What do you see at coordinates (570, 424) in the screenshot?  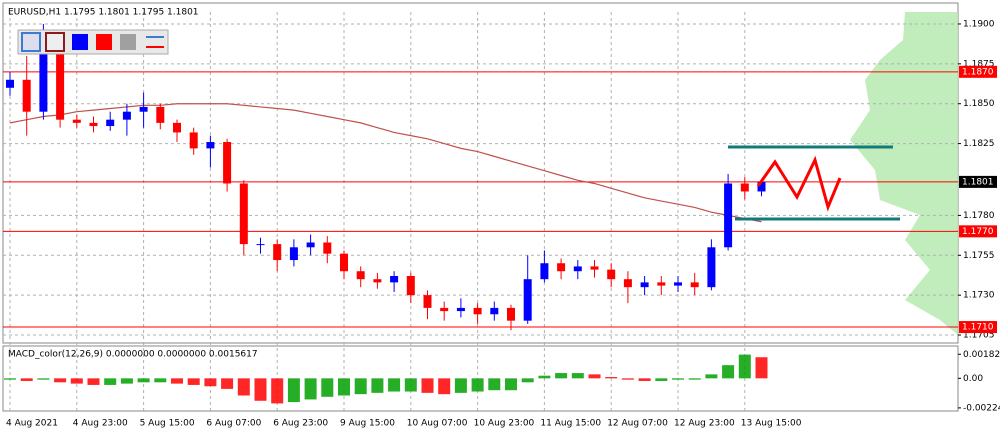 I see `x-tick-label: 11 Aug 15:00` at bounding box center [570, 424].